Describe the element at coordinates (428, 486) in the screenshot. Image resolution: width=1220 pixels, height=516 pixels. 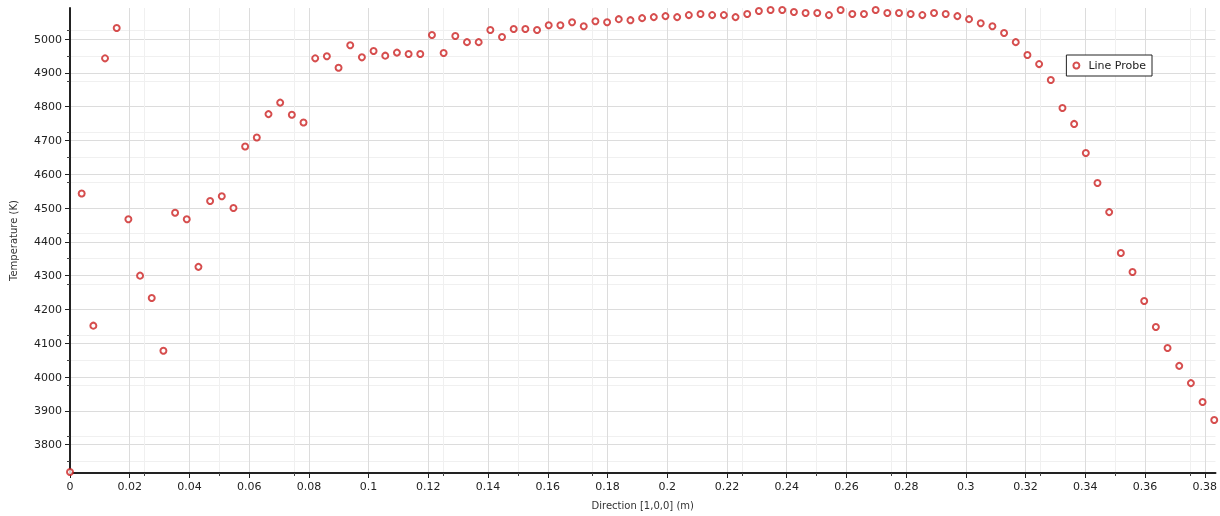
I see `x-tick-label: 0.12` at that location.